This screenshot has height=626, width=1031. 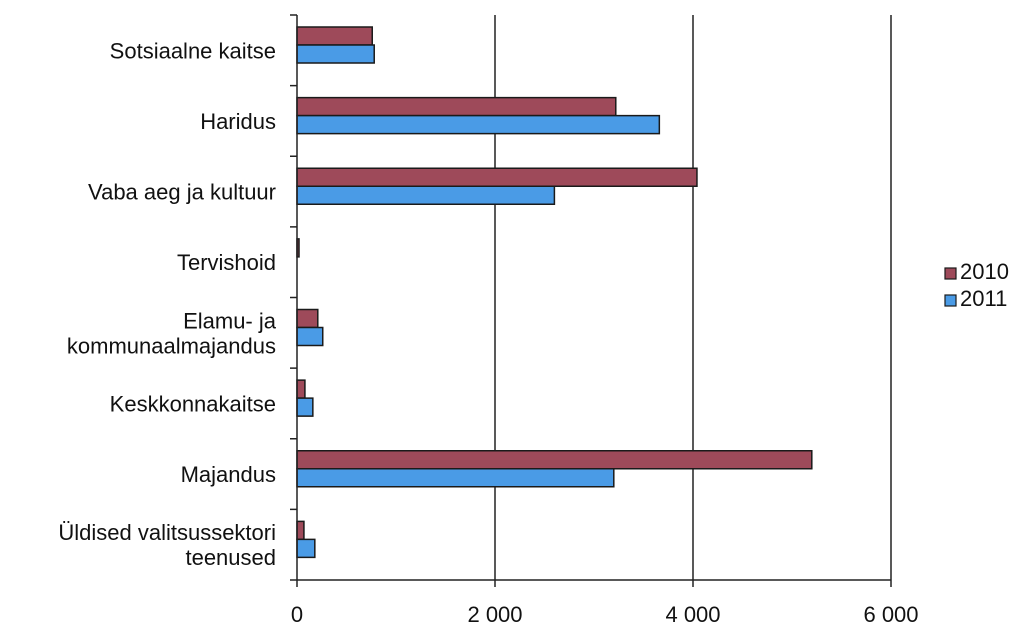 I want to click on x-tick-label: 2 000, so click(x=494, y=614).